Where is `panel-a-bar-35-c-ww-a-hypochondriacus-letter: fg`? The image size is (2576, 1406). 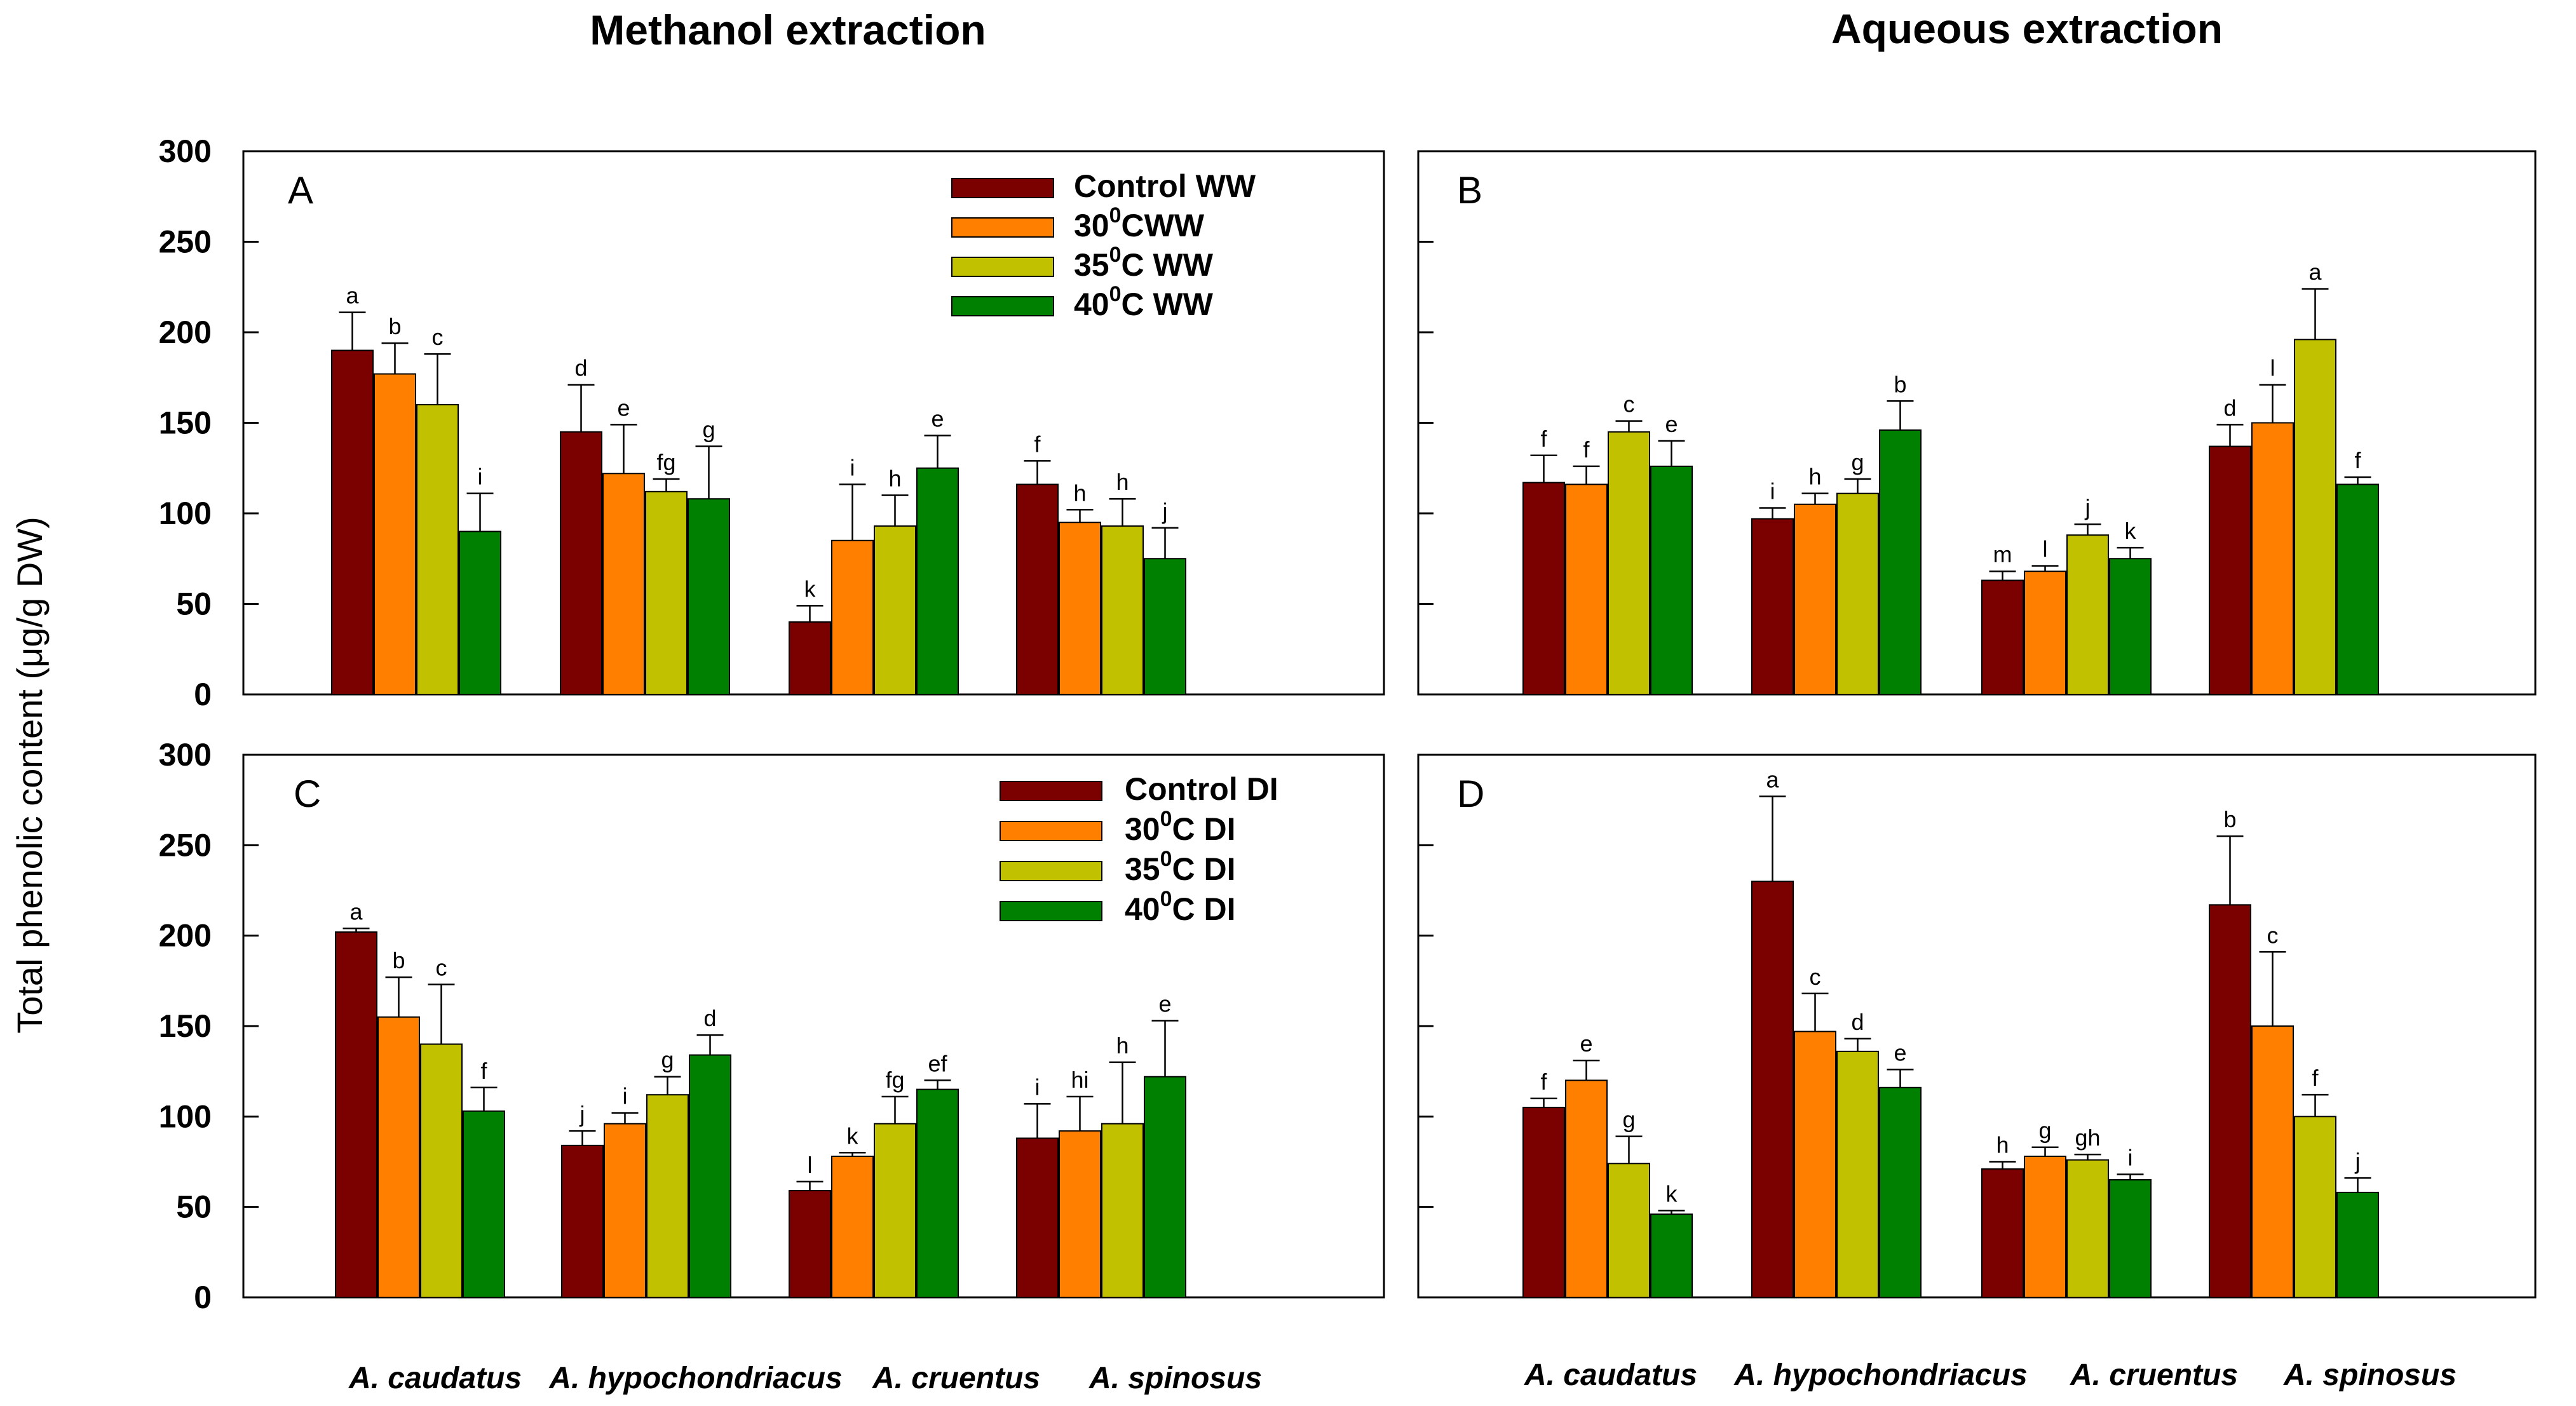 panel-a-bar-35-c-ww-a-hypochondriacus-letter: fg is located at coordinates (665, 462).